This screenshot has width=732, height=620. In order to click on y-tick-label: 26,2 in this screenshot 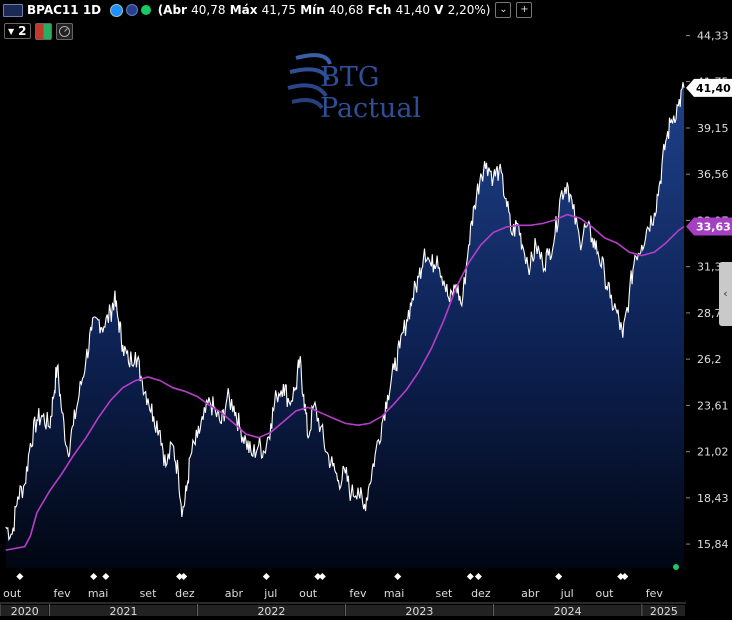, I will do `click(709, 359)`.